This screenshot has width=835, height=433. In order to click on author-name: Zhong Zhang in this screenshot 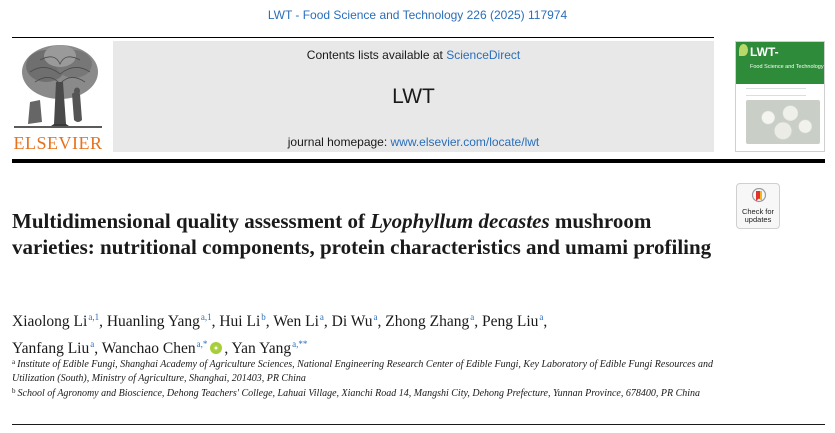, I will do `click(427, 321)`.